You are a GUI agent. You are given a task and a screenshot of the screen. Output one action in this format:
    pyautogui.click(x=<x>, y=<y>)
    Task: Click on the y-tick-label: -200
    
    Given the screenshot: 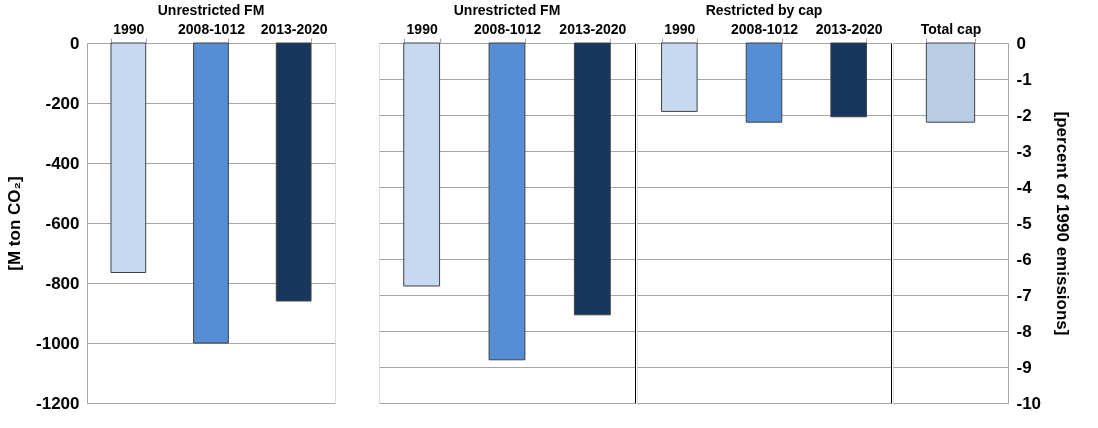 What is the action you would take?
    pyautogui.click(x=62, y=103)
    